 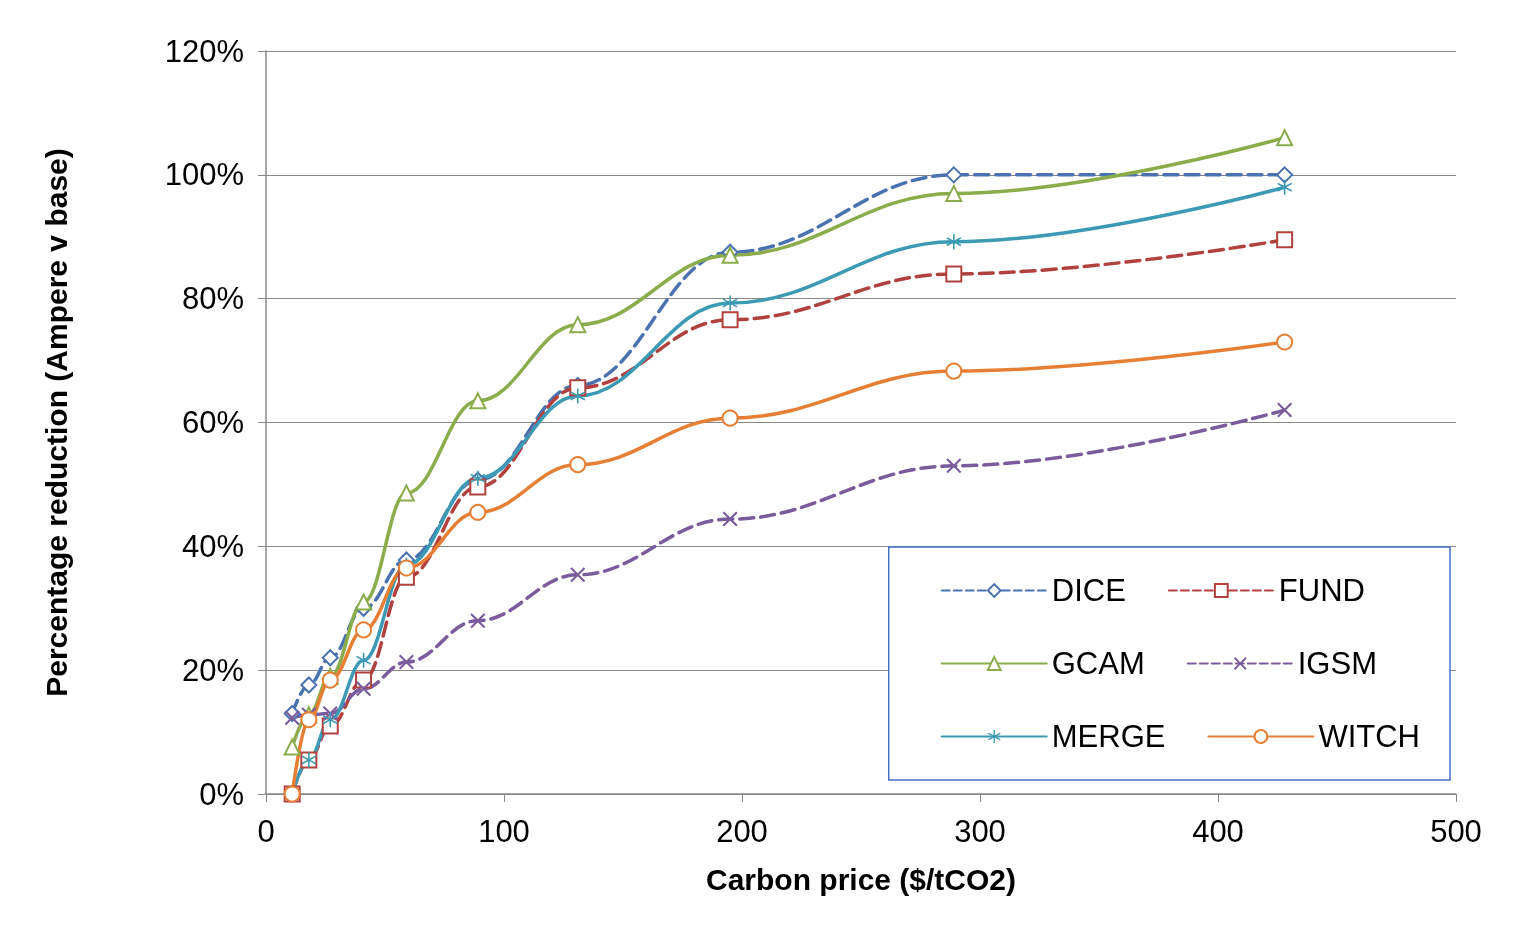 I want to click on y-tick-label: 0%, so click(x=221, y=794).